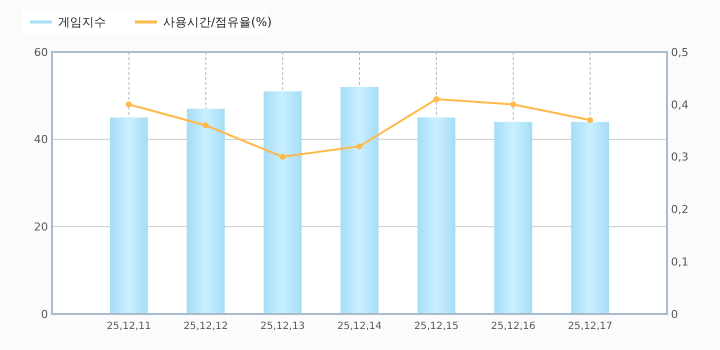  I want to click on y-tick-label: 0, so click(44, 314).